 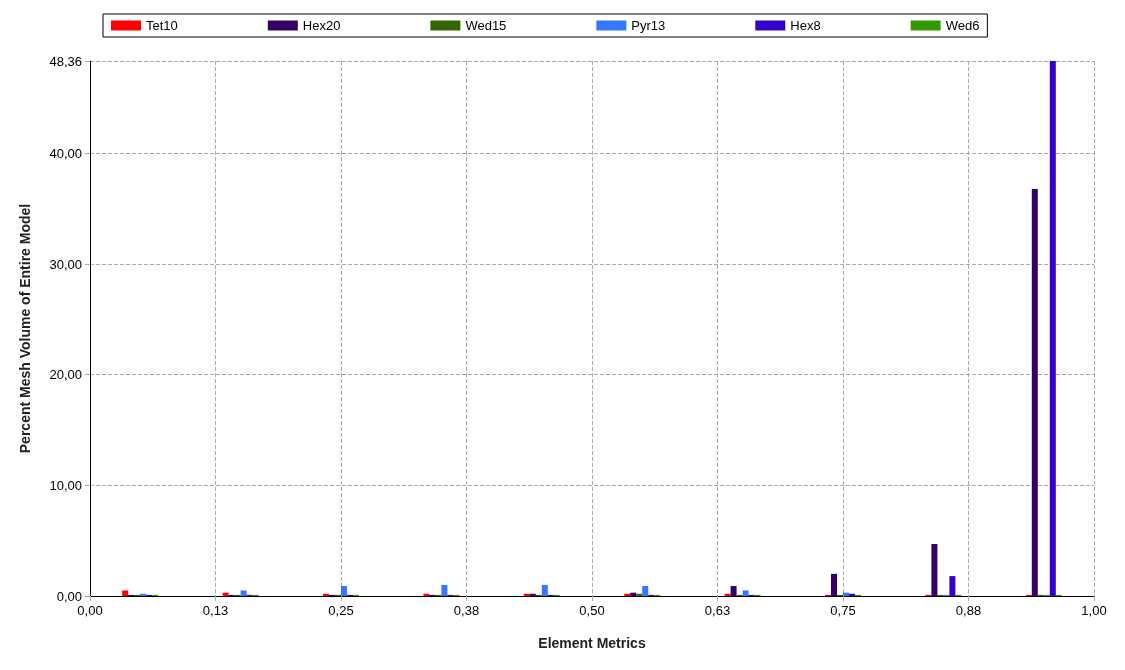 I want to click on x-tick-label: 0,50, so click(x=592, y=610).